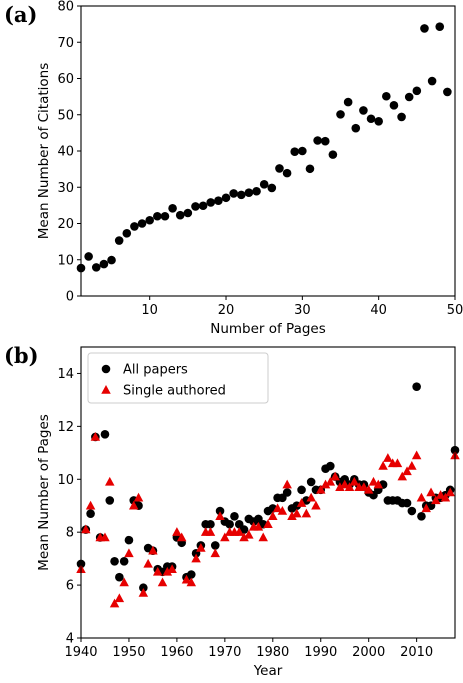  What do you see at coordinates (106, 389) in the screenshot?
I see `legend-marker-triangle` at bounding box center [106, 389].